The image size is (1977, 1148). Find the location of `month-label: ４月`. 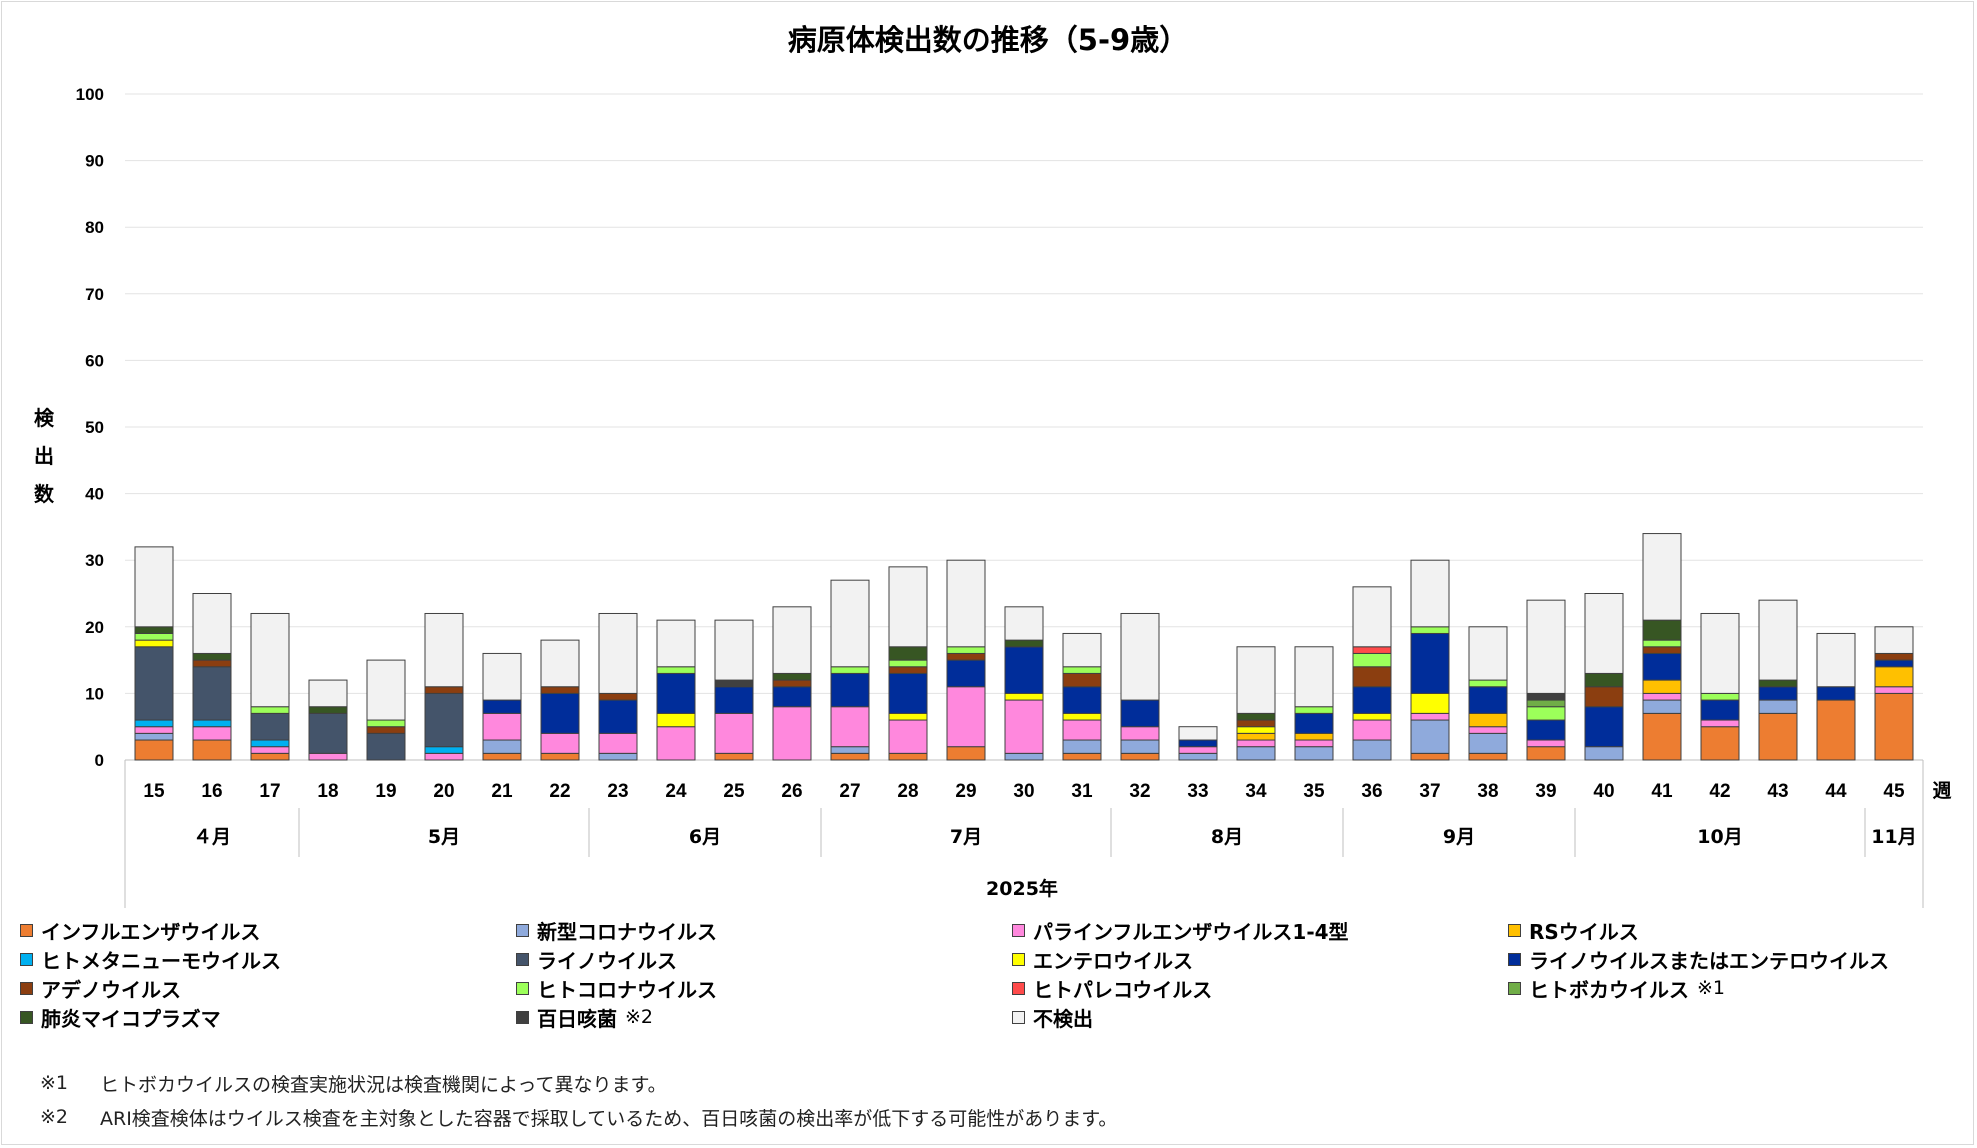

month-label: ４月 is located at coordinates (212, 837).